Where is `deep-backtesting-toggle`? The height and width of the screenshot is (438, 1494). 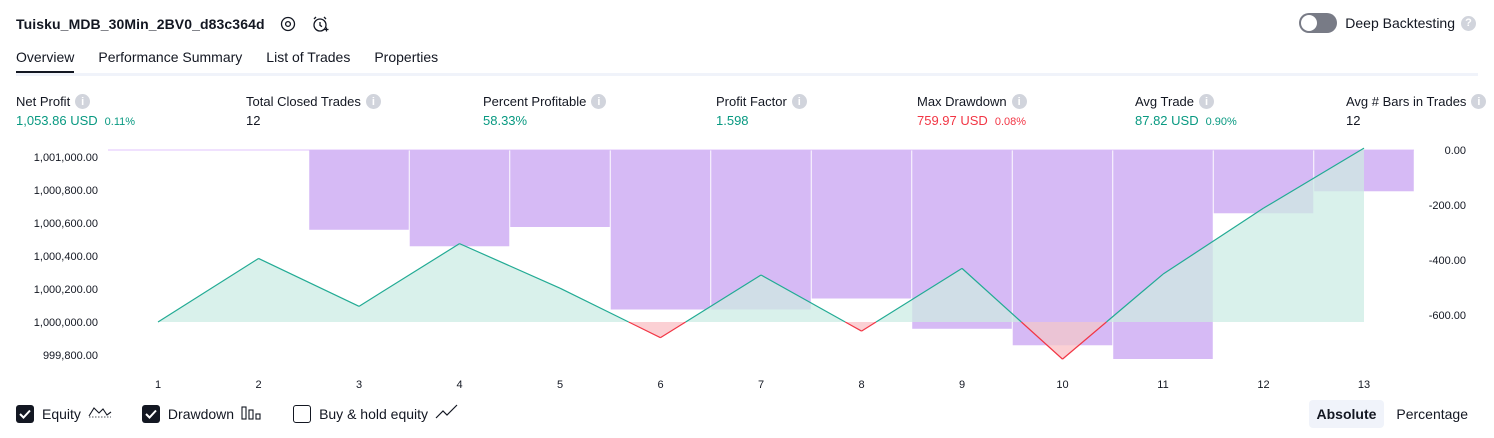 deep-backtesting-toggle is located at coordinates (1318, 23).